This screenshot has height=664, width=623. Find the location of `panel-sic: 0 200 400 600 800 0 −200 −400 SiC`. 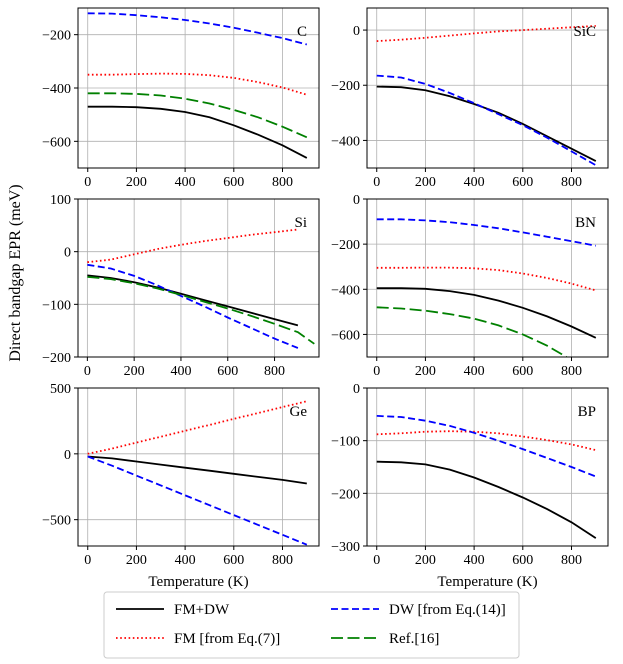

panel-sic: 0 200 400 600 800 0 −200 −400 SiC is located at coordinates (470, 98).